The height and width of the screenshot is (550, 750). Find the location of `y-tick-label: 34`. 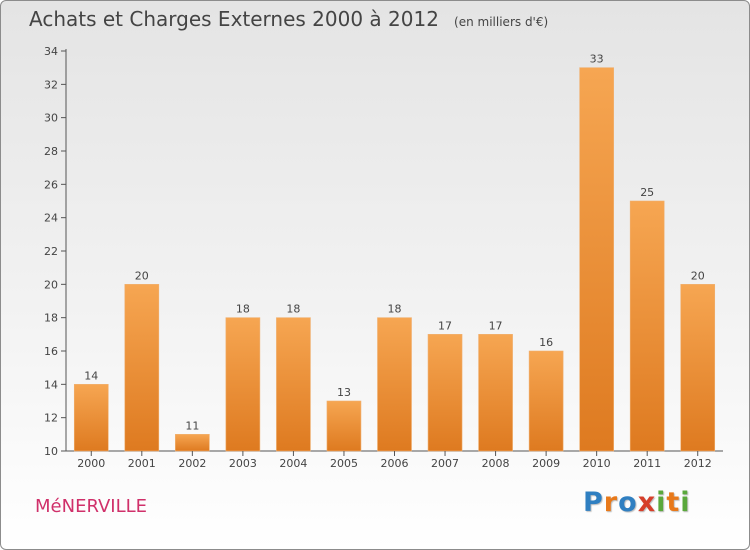

y-tick-label: 34 is located at coordinates (51, 51).